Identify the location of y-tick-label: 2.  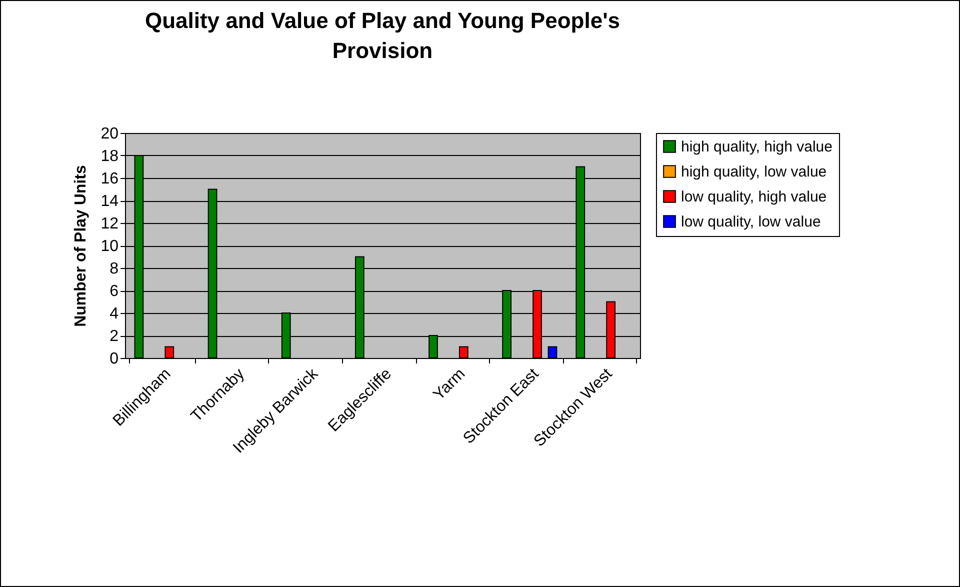
(114, 336).